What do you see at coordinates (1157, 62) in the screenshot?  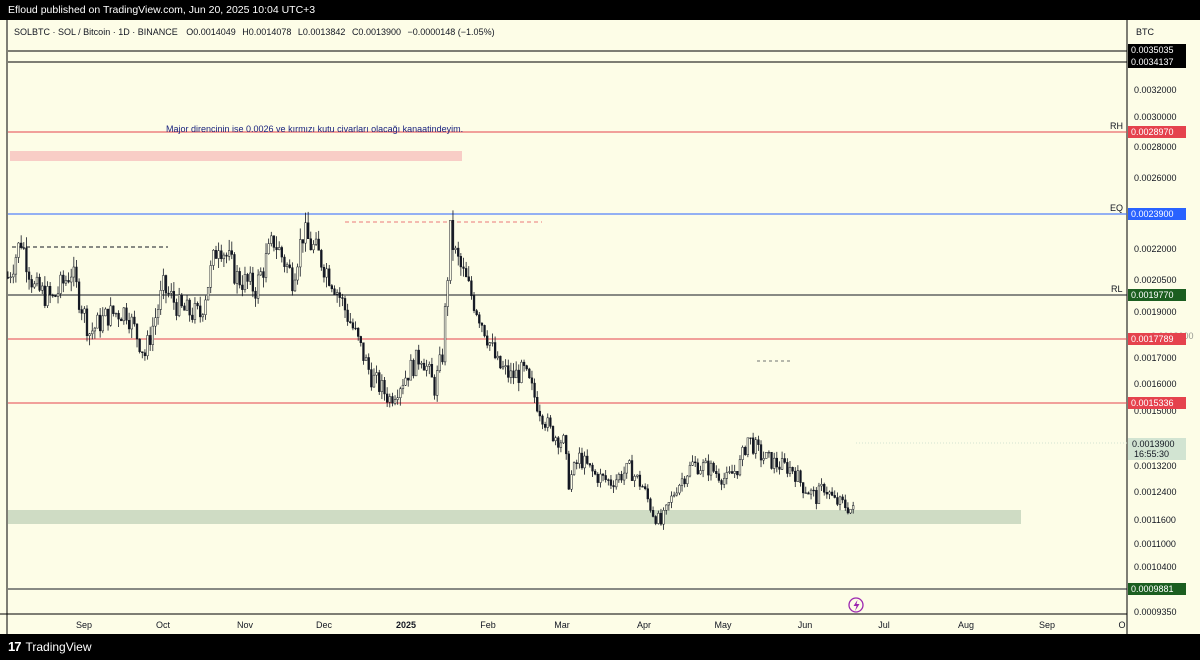 I see `level-badge-top-b: 0.0034137` at bounding box center [1157, 62].